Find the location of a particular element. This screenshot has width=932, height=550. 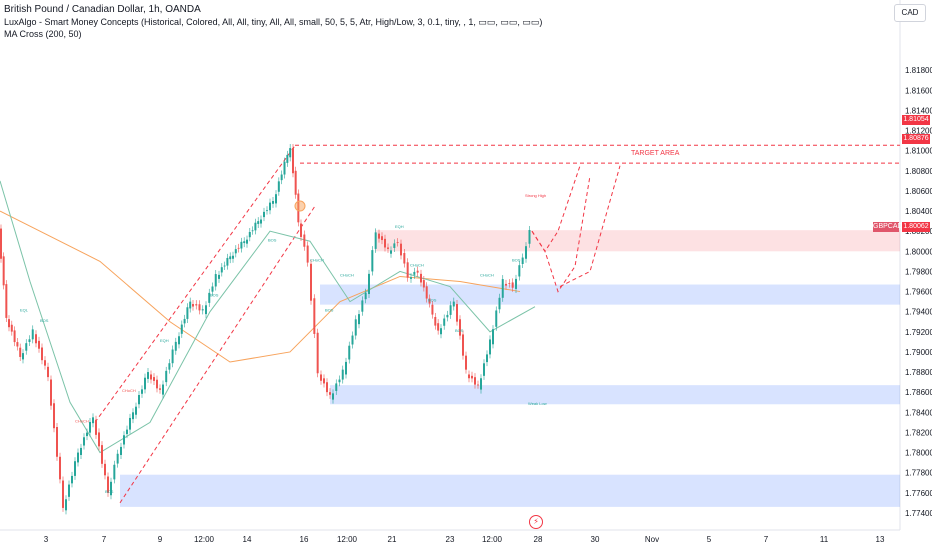

x-tick-label: 7 is located at coordinates (104, 539).